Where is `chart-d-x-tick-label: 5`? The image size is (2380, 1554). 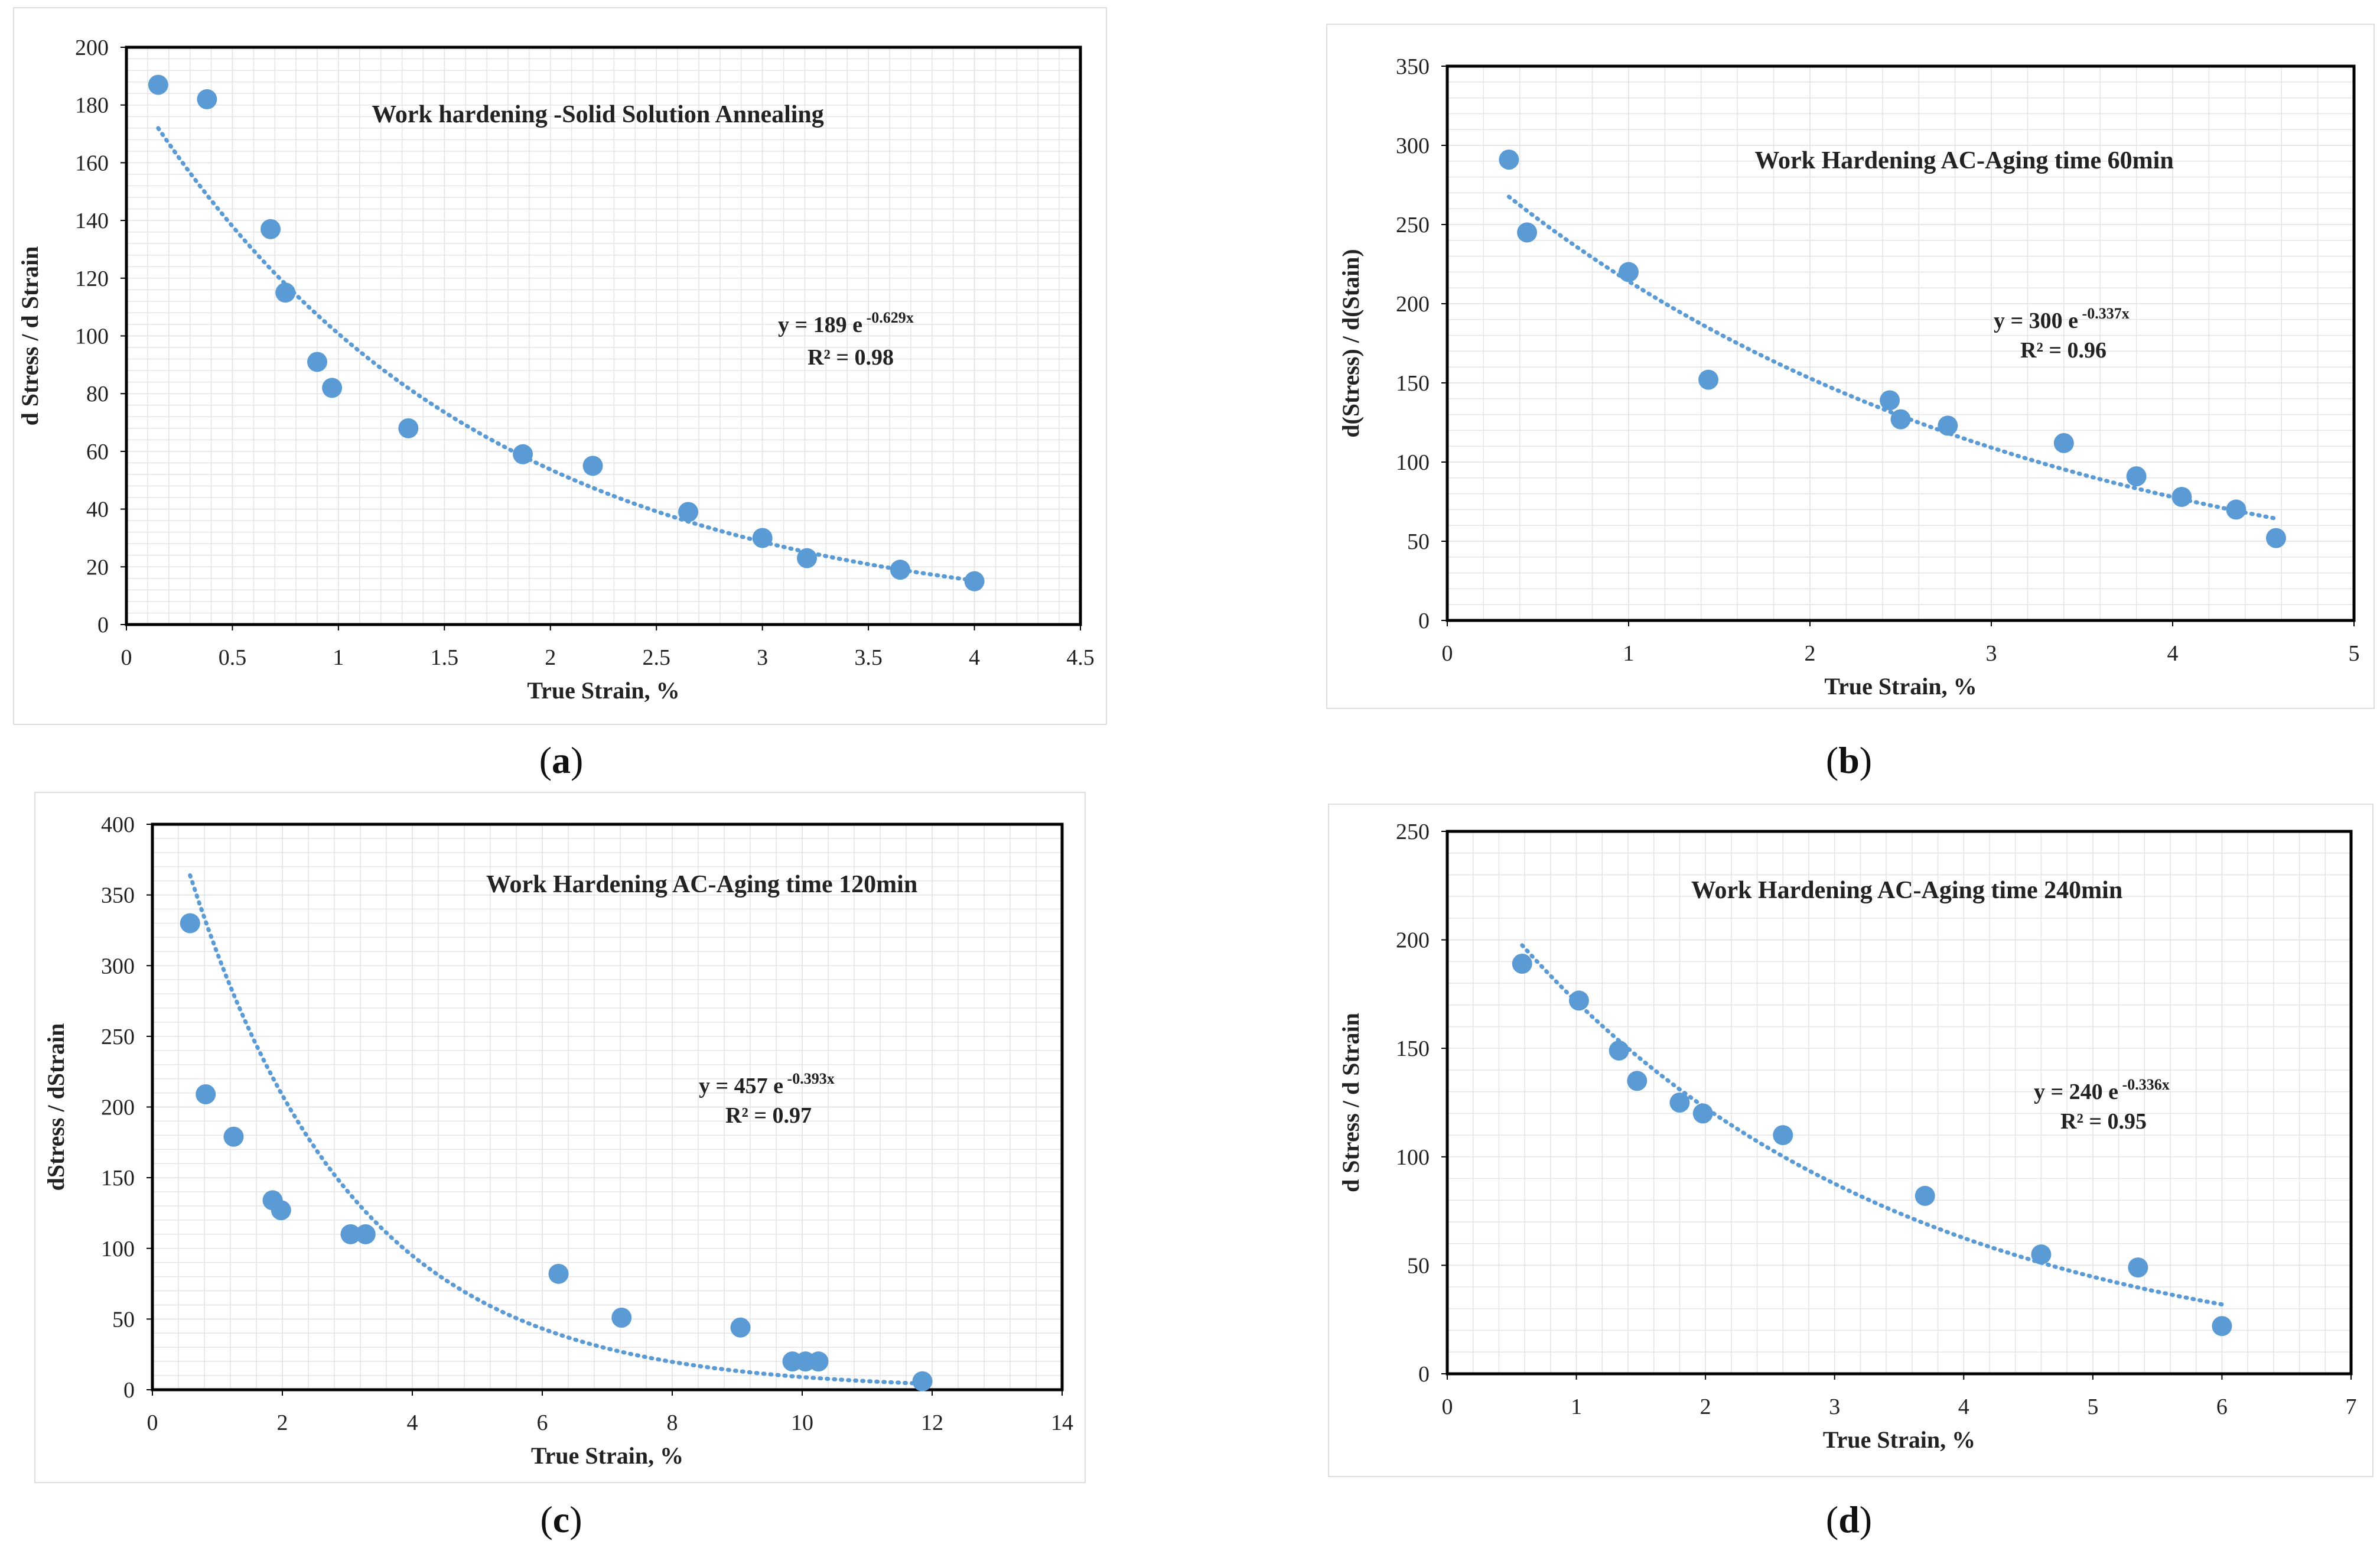 chart-d-x-tick-label: 5 is located at coordinates (2092, 1407).